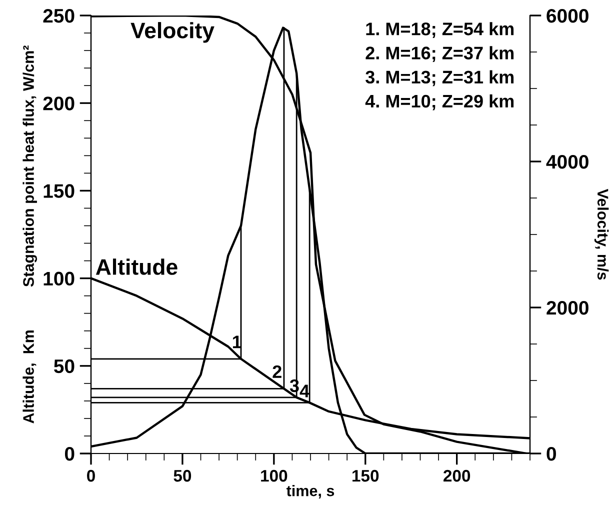  I want to click on y2-tick-label: 6000, so click(567, 15).